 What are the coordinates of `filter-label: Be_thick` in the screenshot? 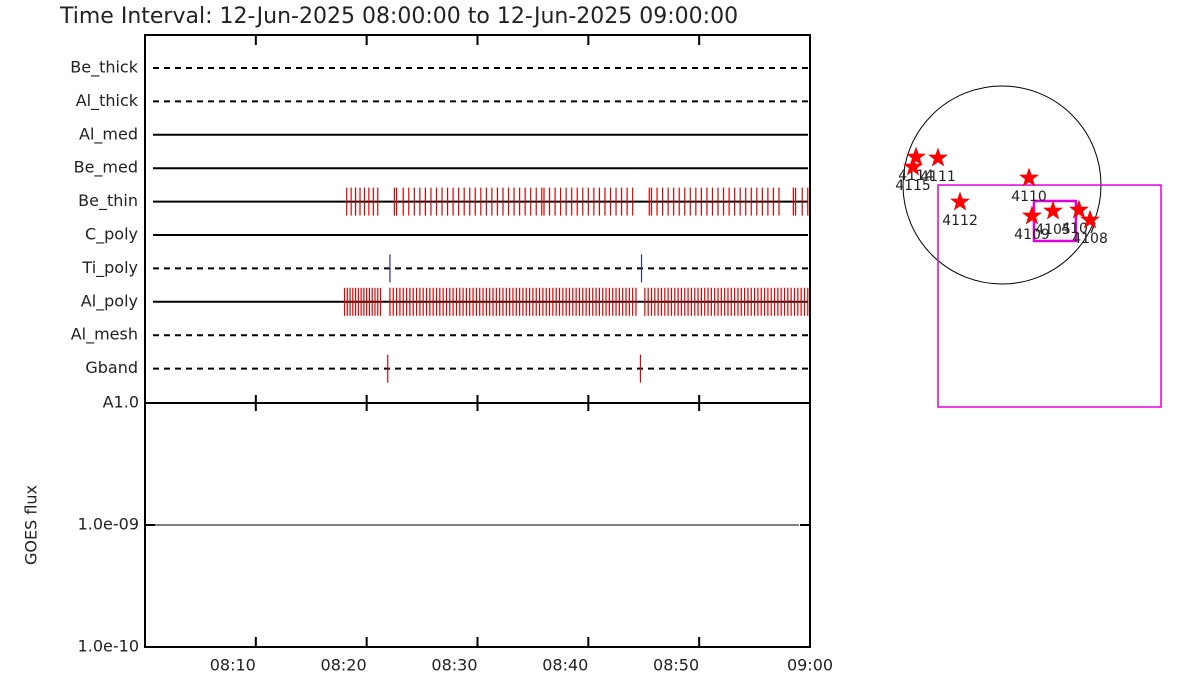 It's located at (104, 68).